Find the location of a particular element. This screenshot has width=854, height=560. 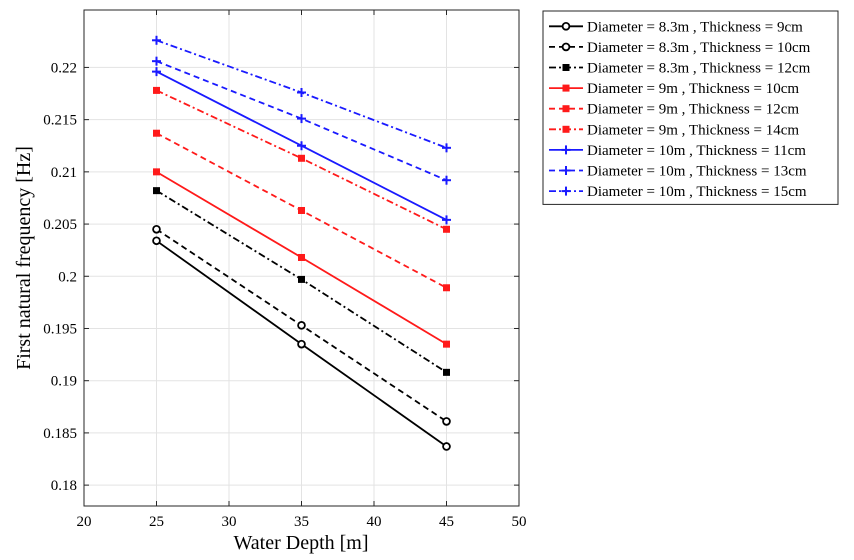

y-axis-label: First natural frequency [Hz] is located at coordinates (24, 258).